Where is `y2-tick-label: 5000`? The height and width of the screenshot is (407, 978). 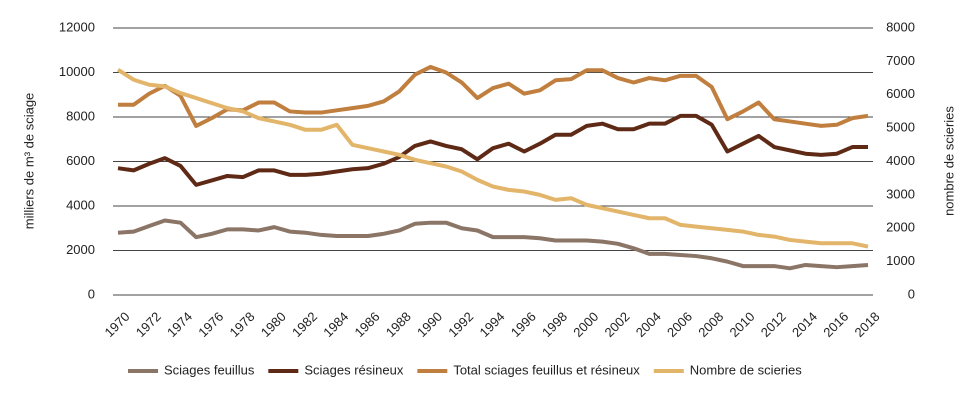 y2-tick-label: 5000 is located at coordinates (900, 127).